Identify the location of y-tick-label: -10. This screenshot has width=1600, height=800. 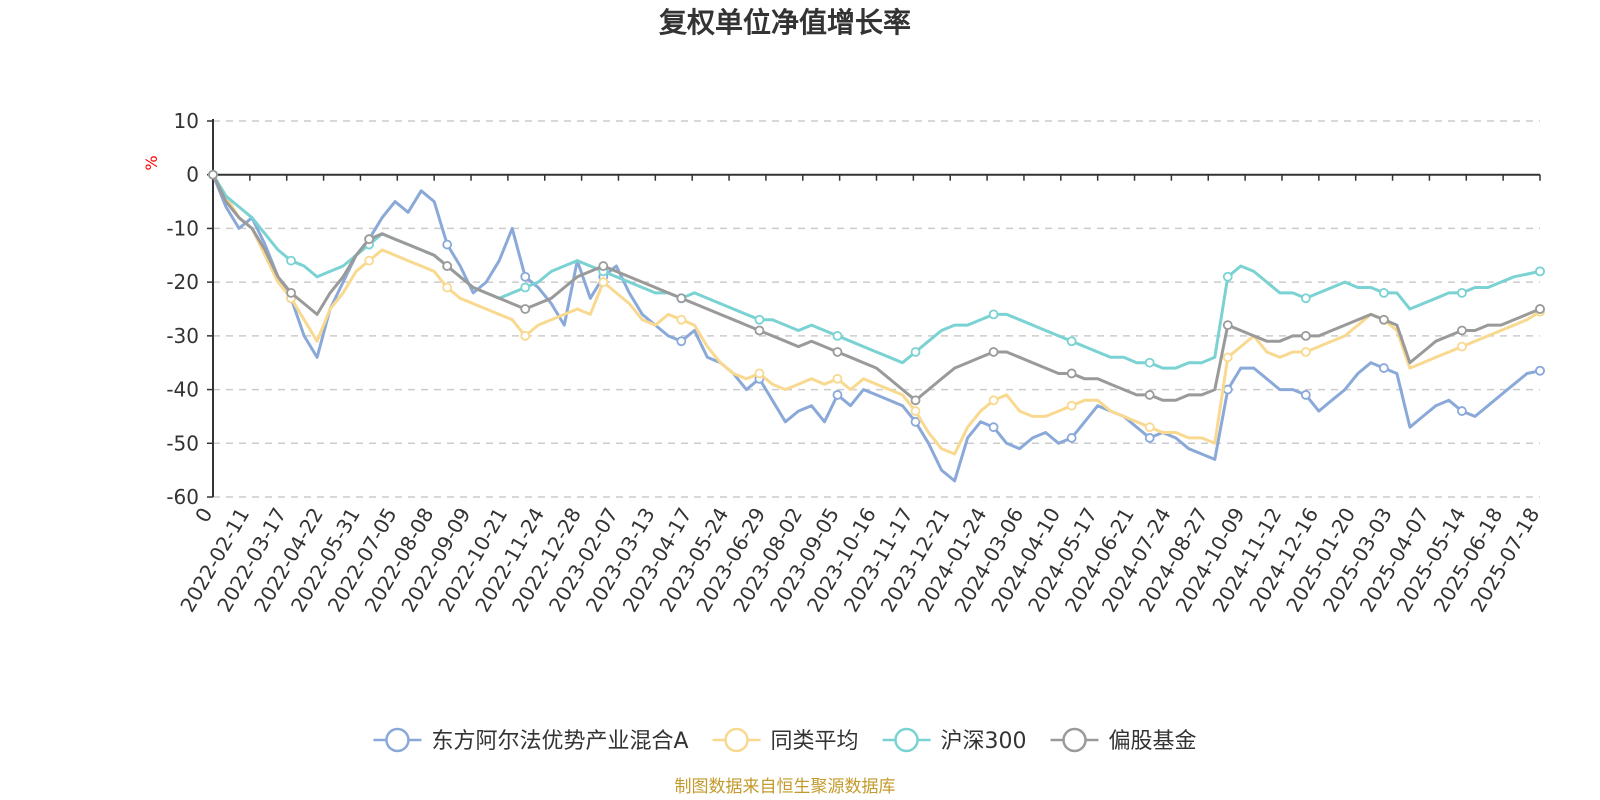
(182, 228).